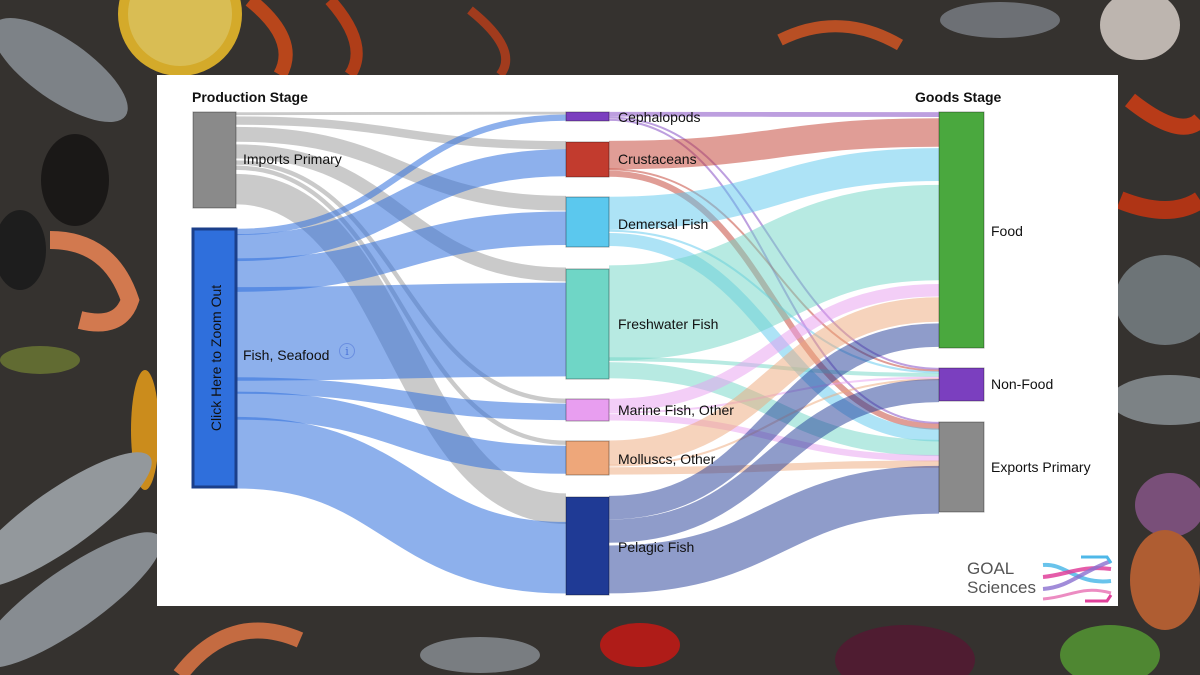  I want to click on flow-imports-to-cephalopods, so click(401, 113).